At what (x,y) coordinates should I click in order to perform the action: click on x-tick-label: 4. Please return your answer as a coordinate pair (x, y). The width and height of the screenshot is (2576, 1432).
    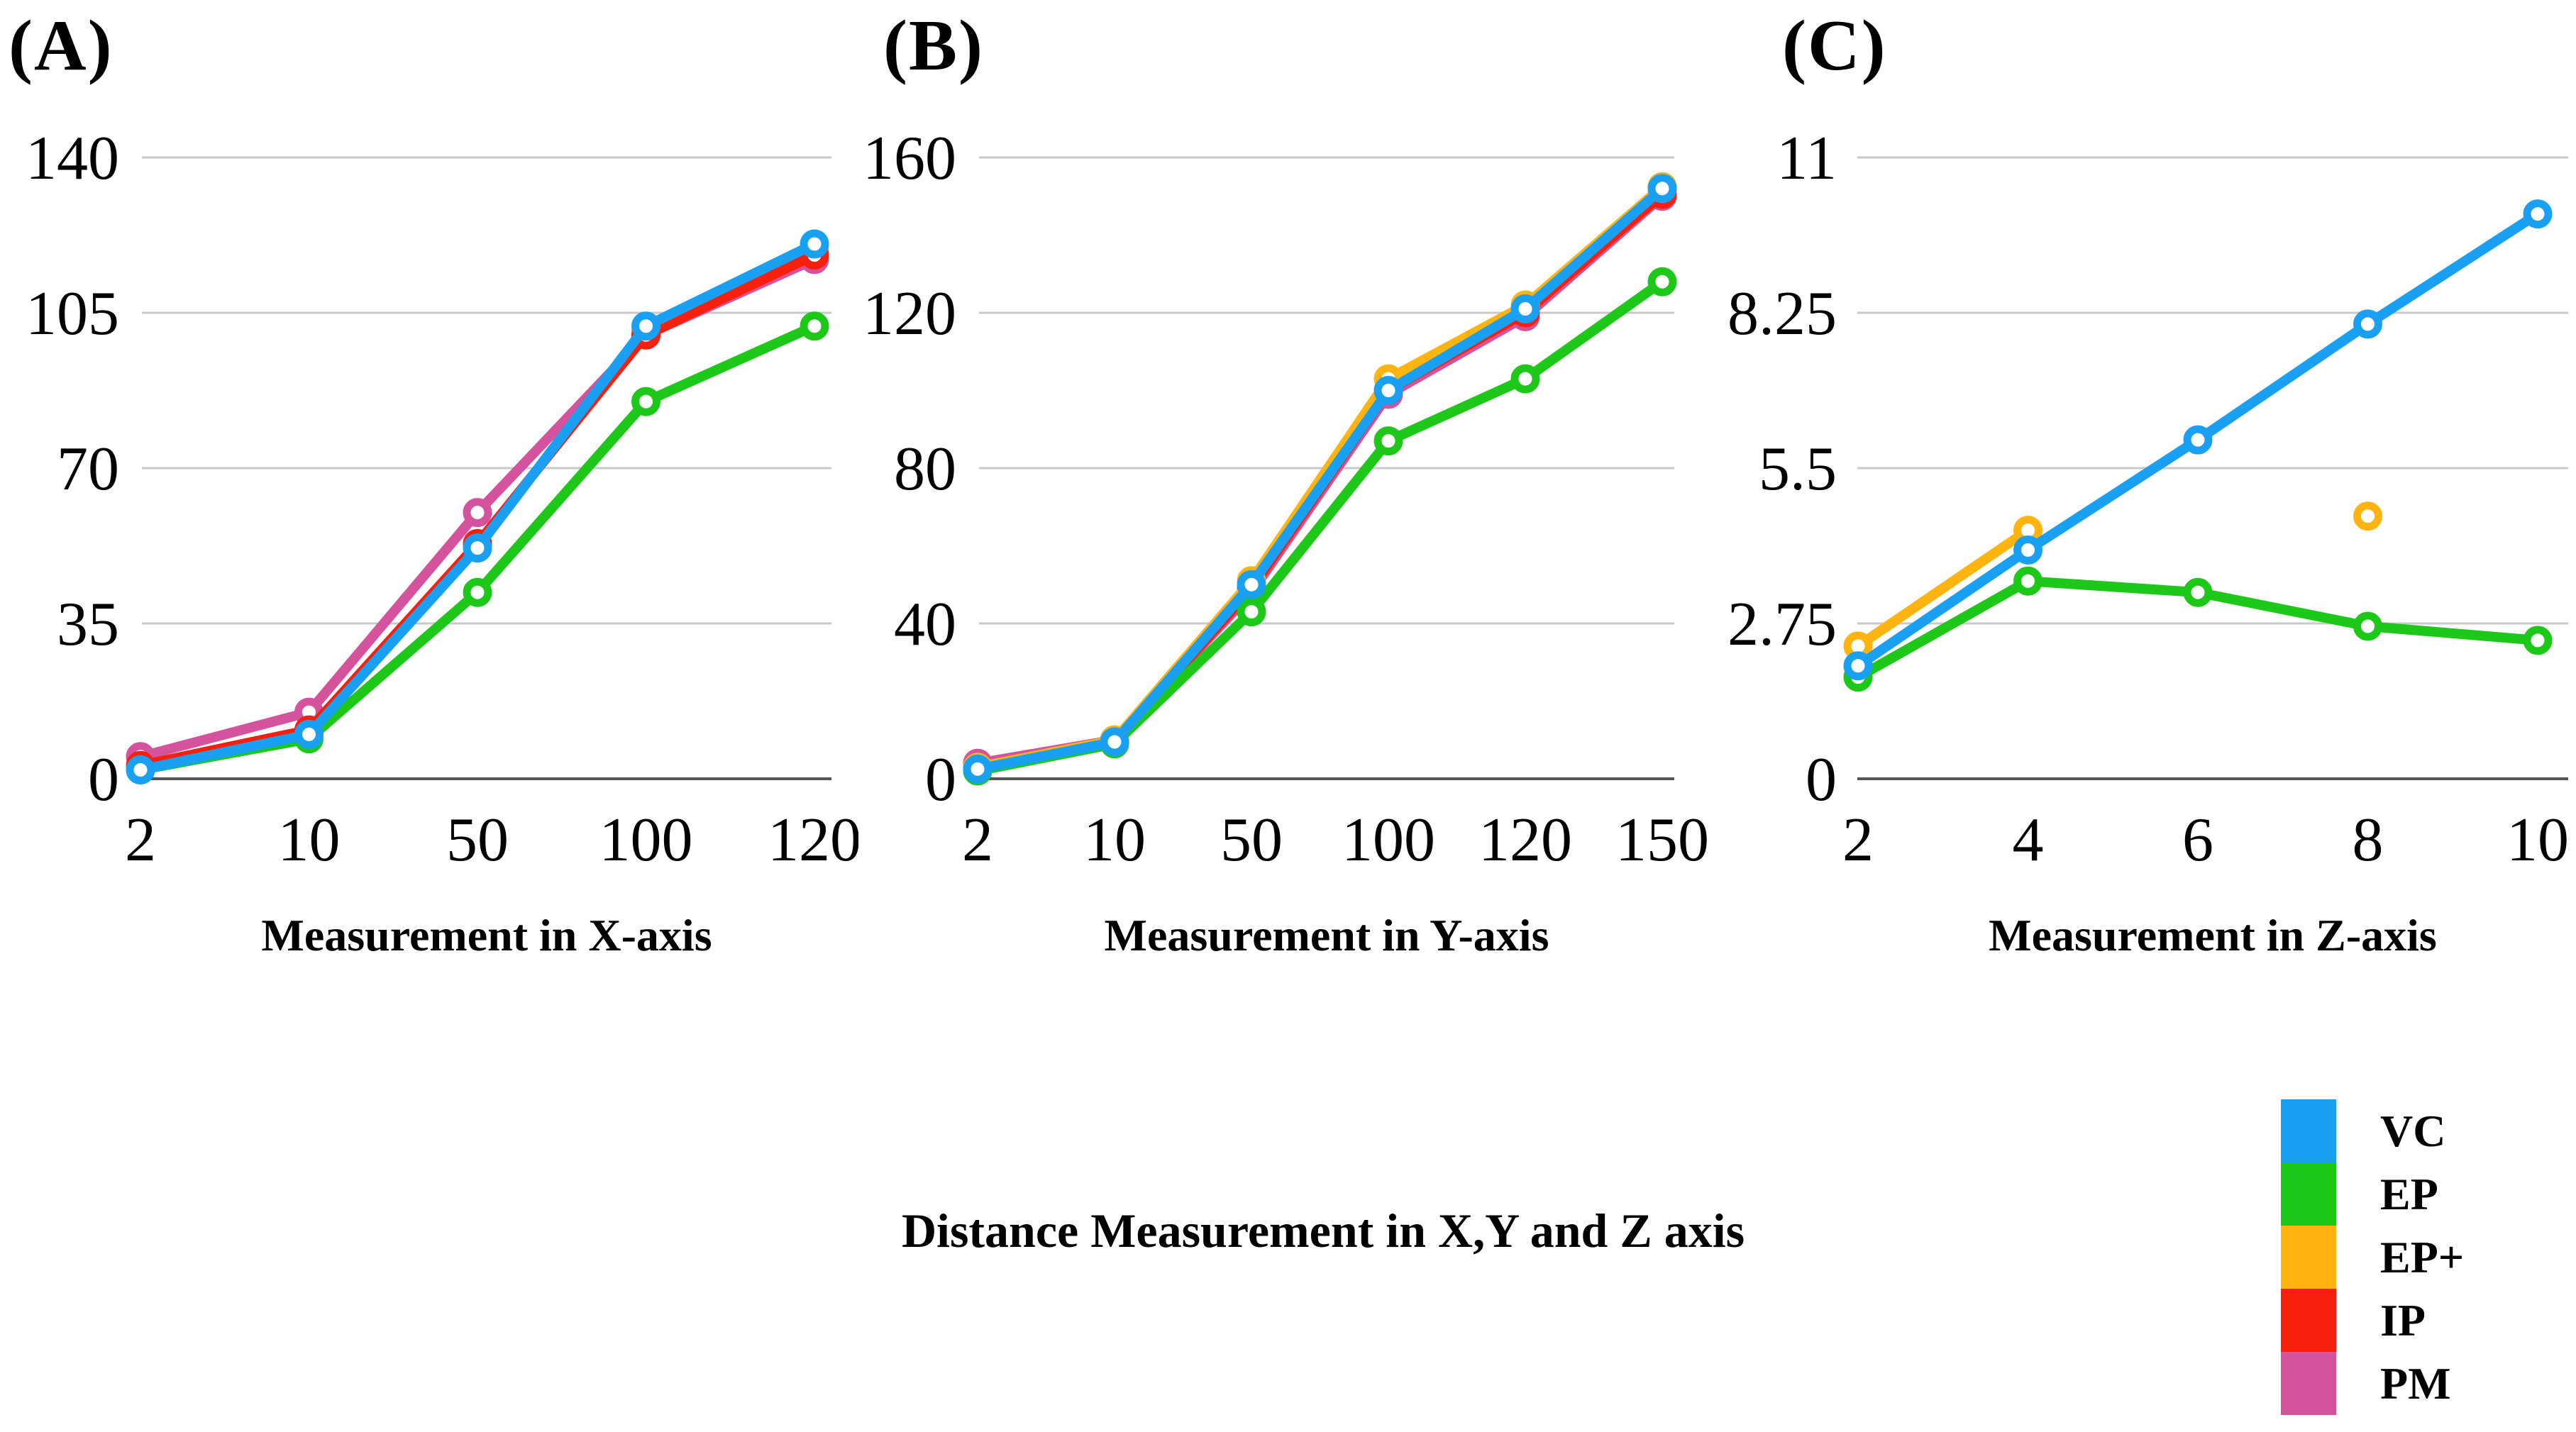
    Looking at the image, I should click on (2028, 840).